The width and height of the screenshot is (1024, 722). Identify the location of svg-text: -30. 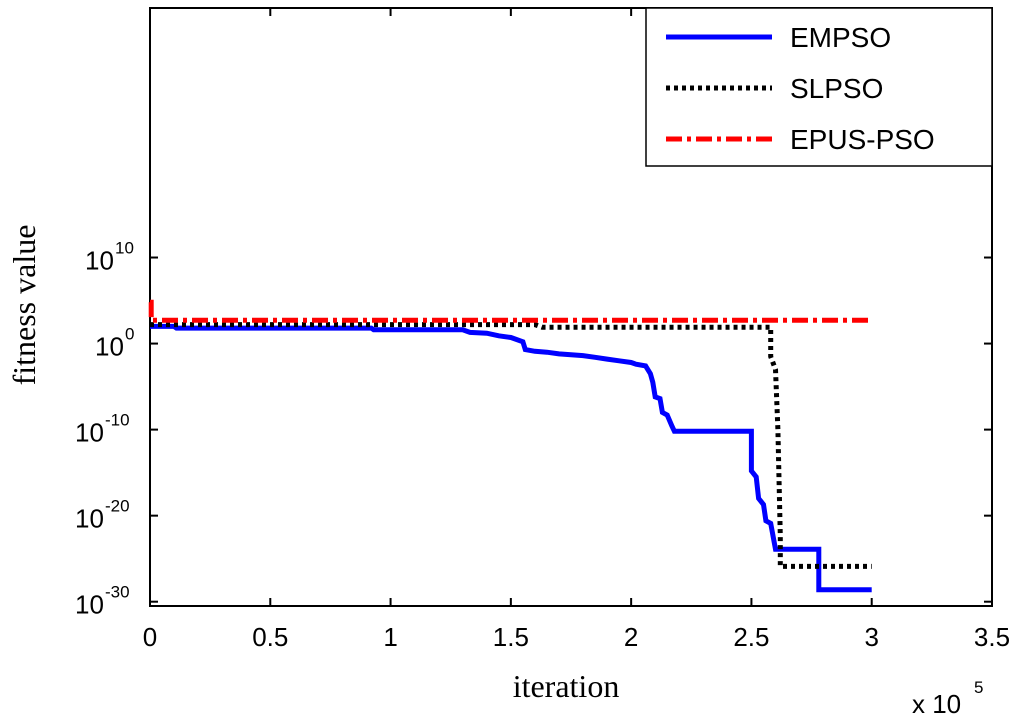
(117, 592).